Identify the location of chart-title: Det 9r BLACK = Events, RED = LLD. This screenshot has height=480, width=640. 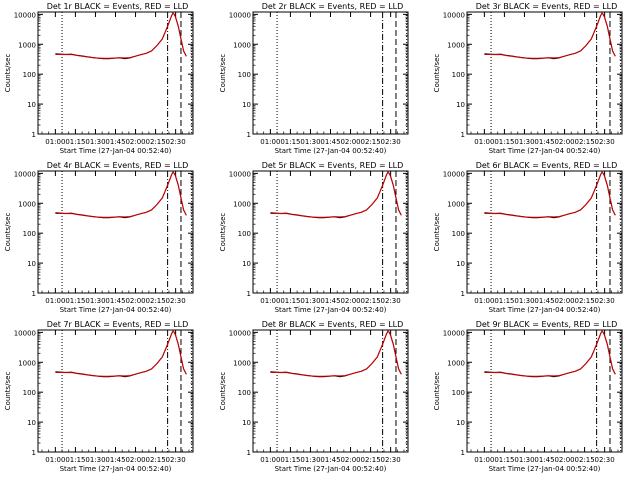
(547, 324).